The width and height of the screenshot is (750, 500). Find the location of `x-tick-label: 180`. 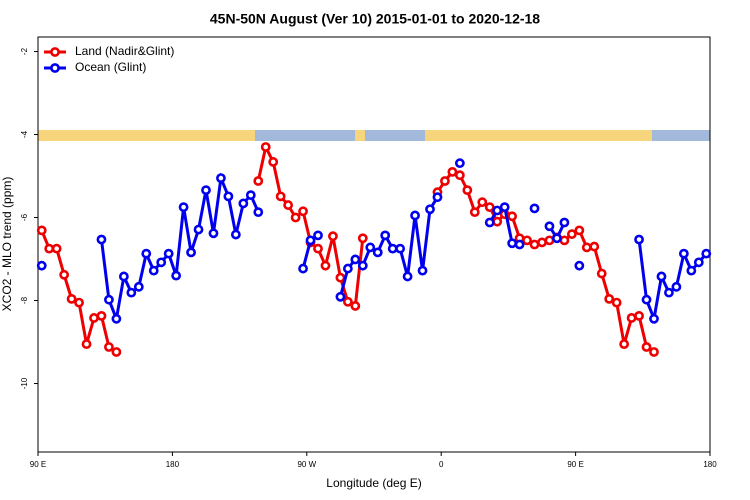

x-tick-label: 180 is located at coordinates (173, 464).